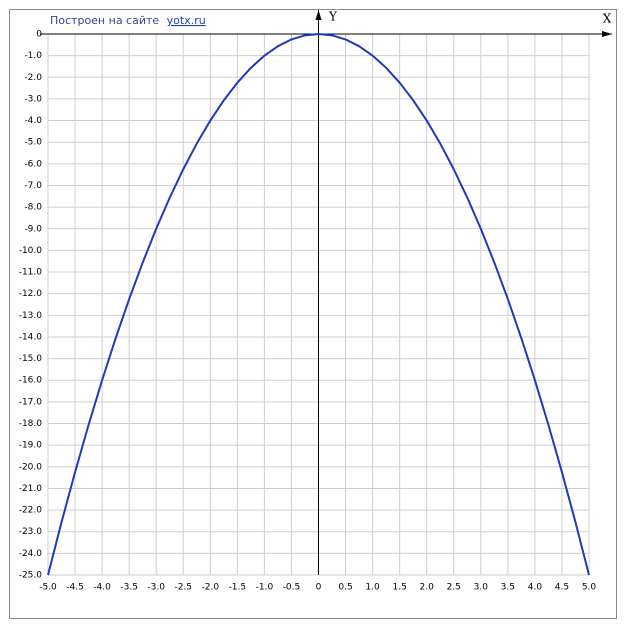 The image size is (627, 630). I want to click on y-tick-label: -22.0, so click(31, 511).